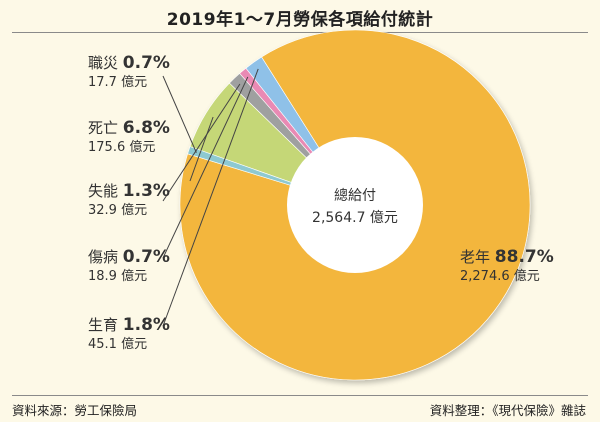 Image resolution: width=600 pixels, height=422 pixels. Describe the element at coordinates (355, 205) in the screenshot. I see `donut-hole` at that location.